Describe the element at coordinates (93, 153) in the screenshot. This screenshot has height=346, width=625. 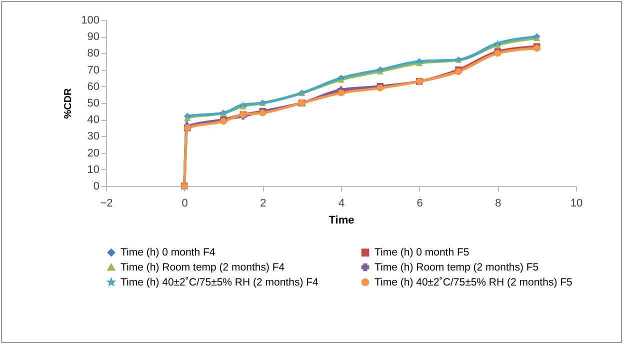
I see `y-tick-label: 20` at that location.